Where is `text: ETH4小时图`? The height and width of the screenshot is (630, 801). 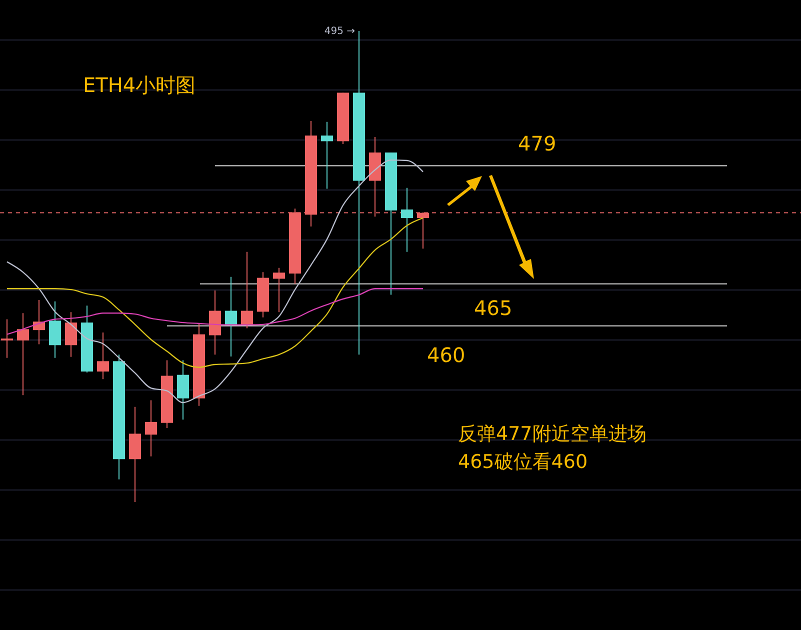 text: ETH4小时图 is located at coordinates (139, 85).